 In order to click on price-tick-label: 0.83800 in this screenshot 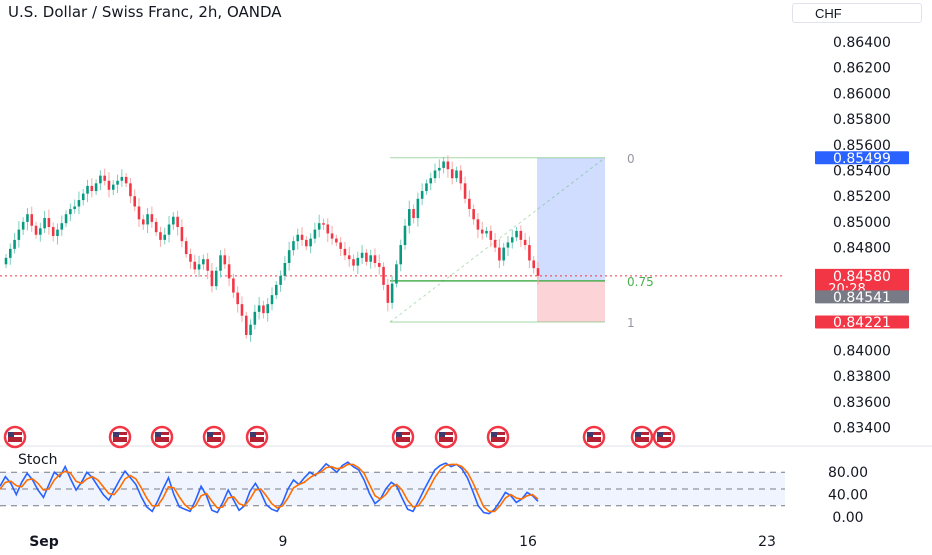, I will do `click(862, 377)`.